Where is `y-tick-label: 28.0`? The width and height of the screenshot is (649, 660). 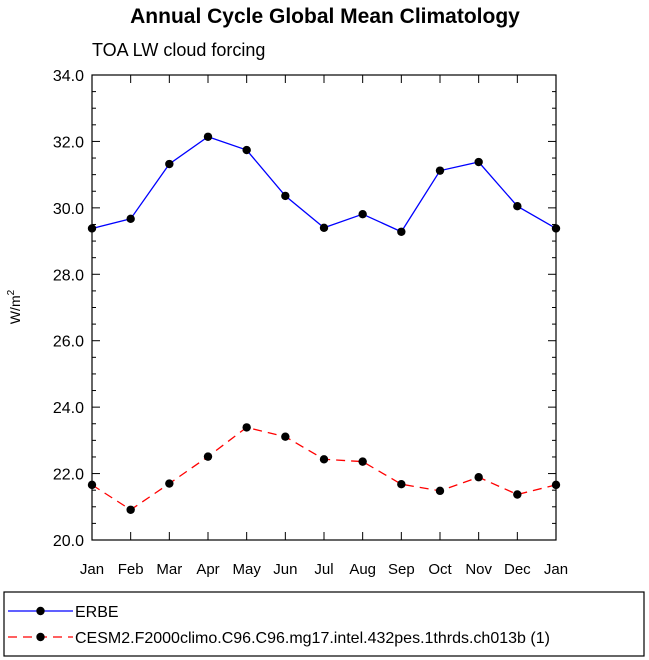 y-tick-label: 28.0 is located at coordinates (68, 275).